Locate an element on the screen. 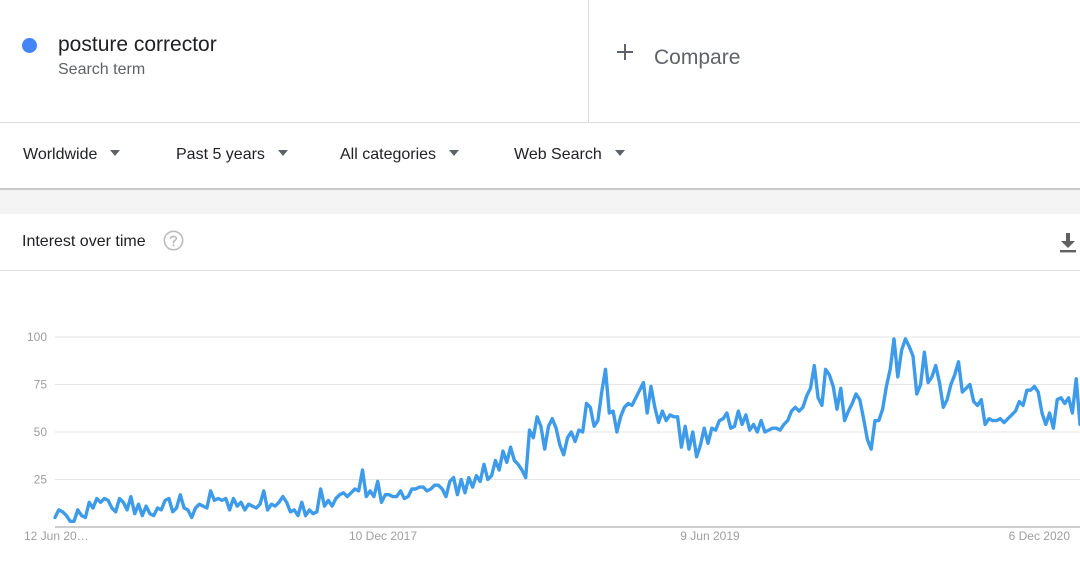 The width and height of the screenshot is (1080, 574). y-tick-label: 100 is located at coordinates (37, 337).